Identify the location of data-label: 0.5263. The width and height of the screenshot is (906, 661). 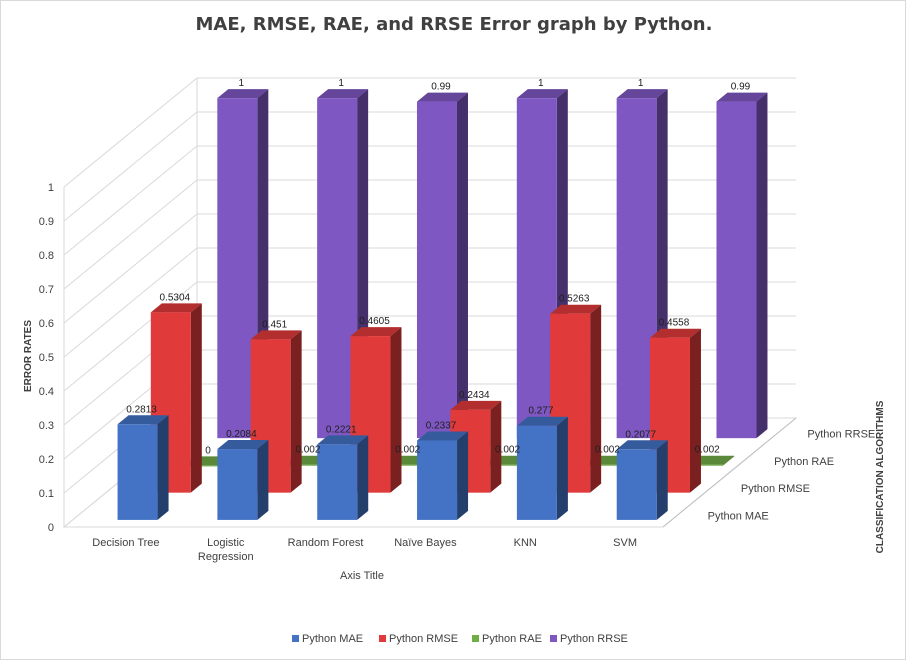
(574, 299).